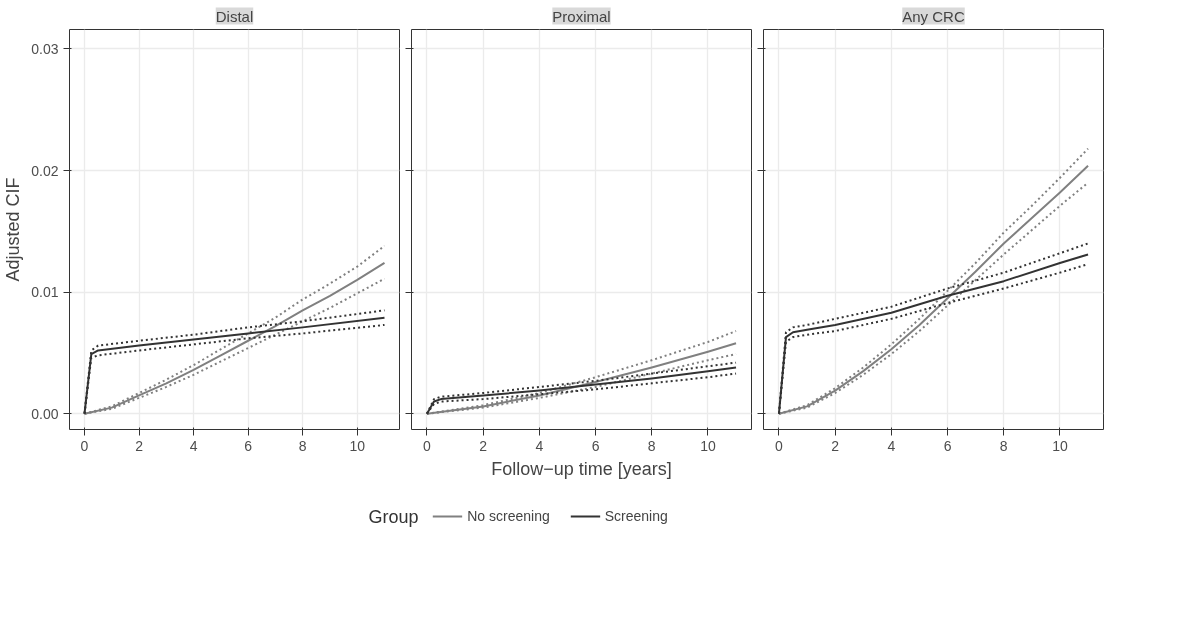 The width and height of the screenshot is (1201, 641). I want to click on chart-title: Proximal, so click(581, 16).